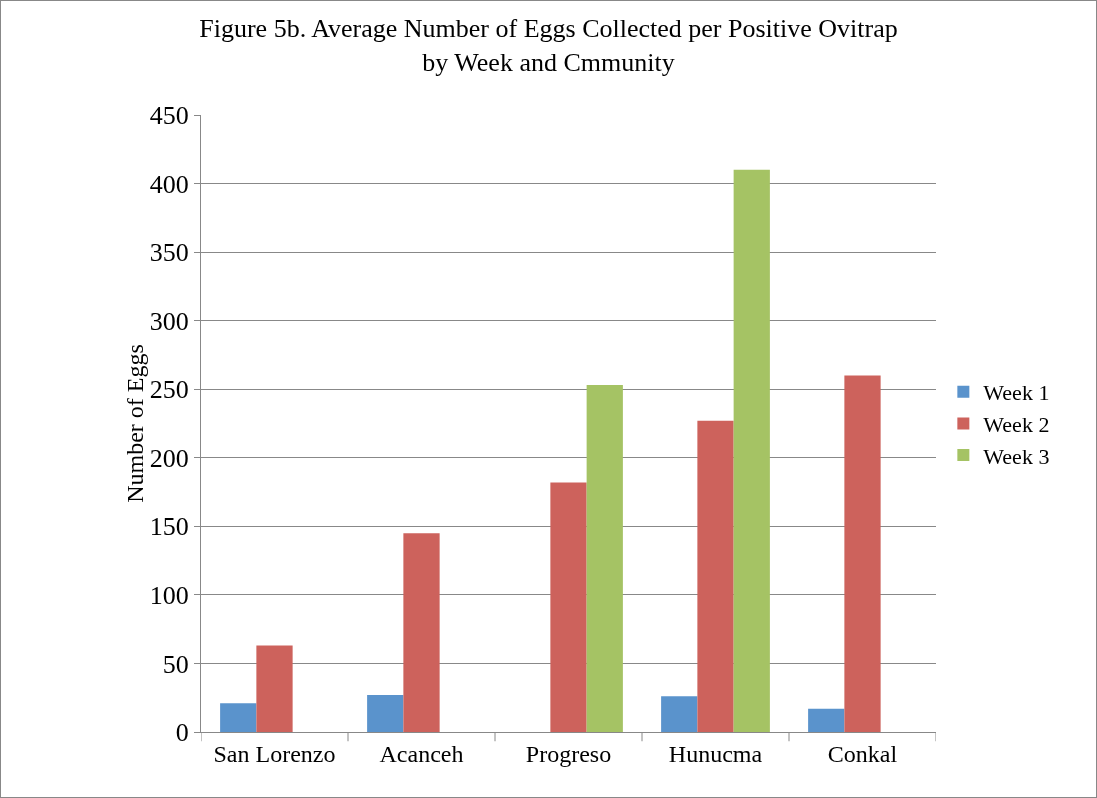  I want to click on y-tick-label: 200, so click(169, 458).